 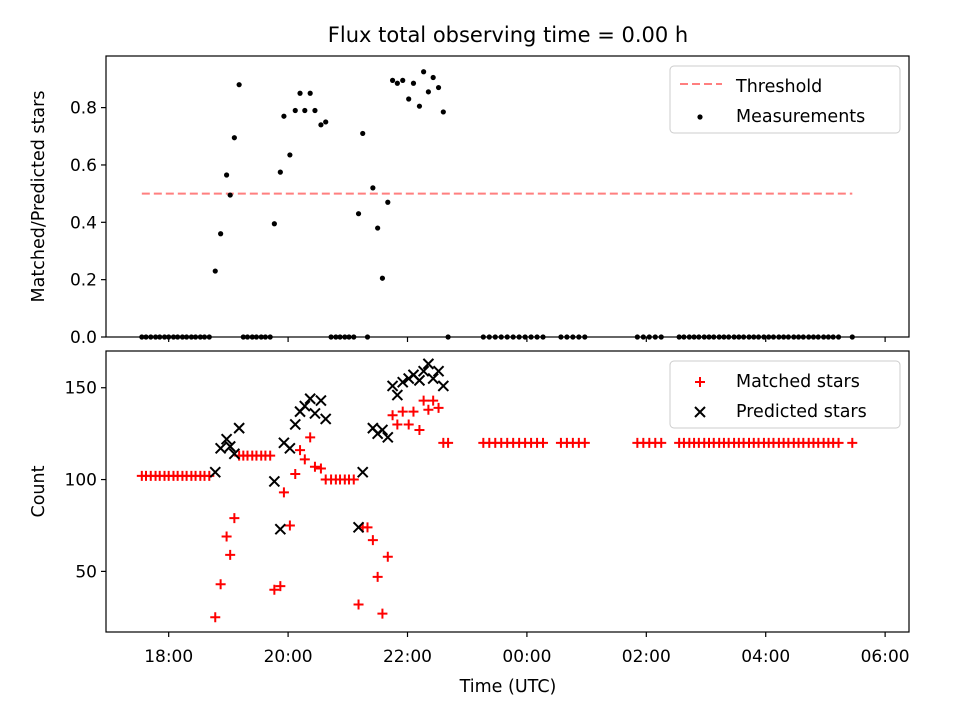 I want to click on bottom-y-axis-label: Count, so click(x=39, y=491).